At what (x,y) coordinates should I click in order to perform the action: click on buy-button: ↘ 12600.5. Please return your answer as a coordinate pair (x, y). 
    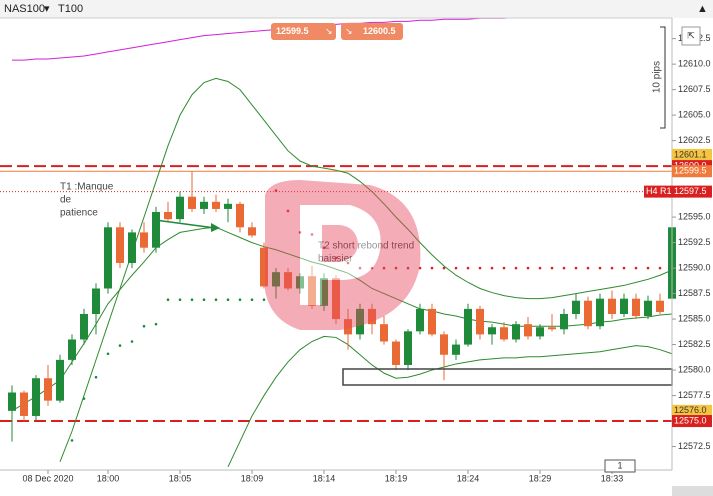
    Looking at the image, I should click on (372, 31).